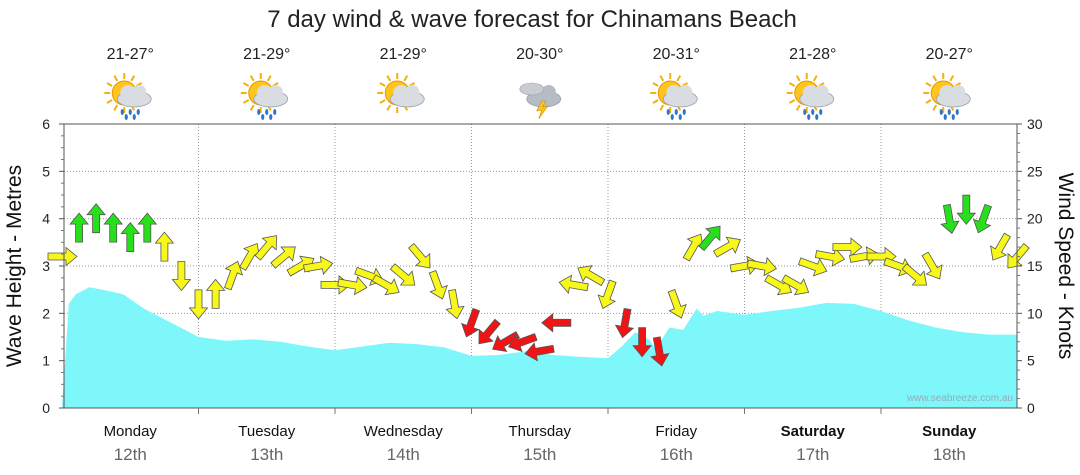  What do you see at coordinates (46, 171) in the screenshot?
I see `left-tick-label: 5` at bounding box center [46, 171].